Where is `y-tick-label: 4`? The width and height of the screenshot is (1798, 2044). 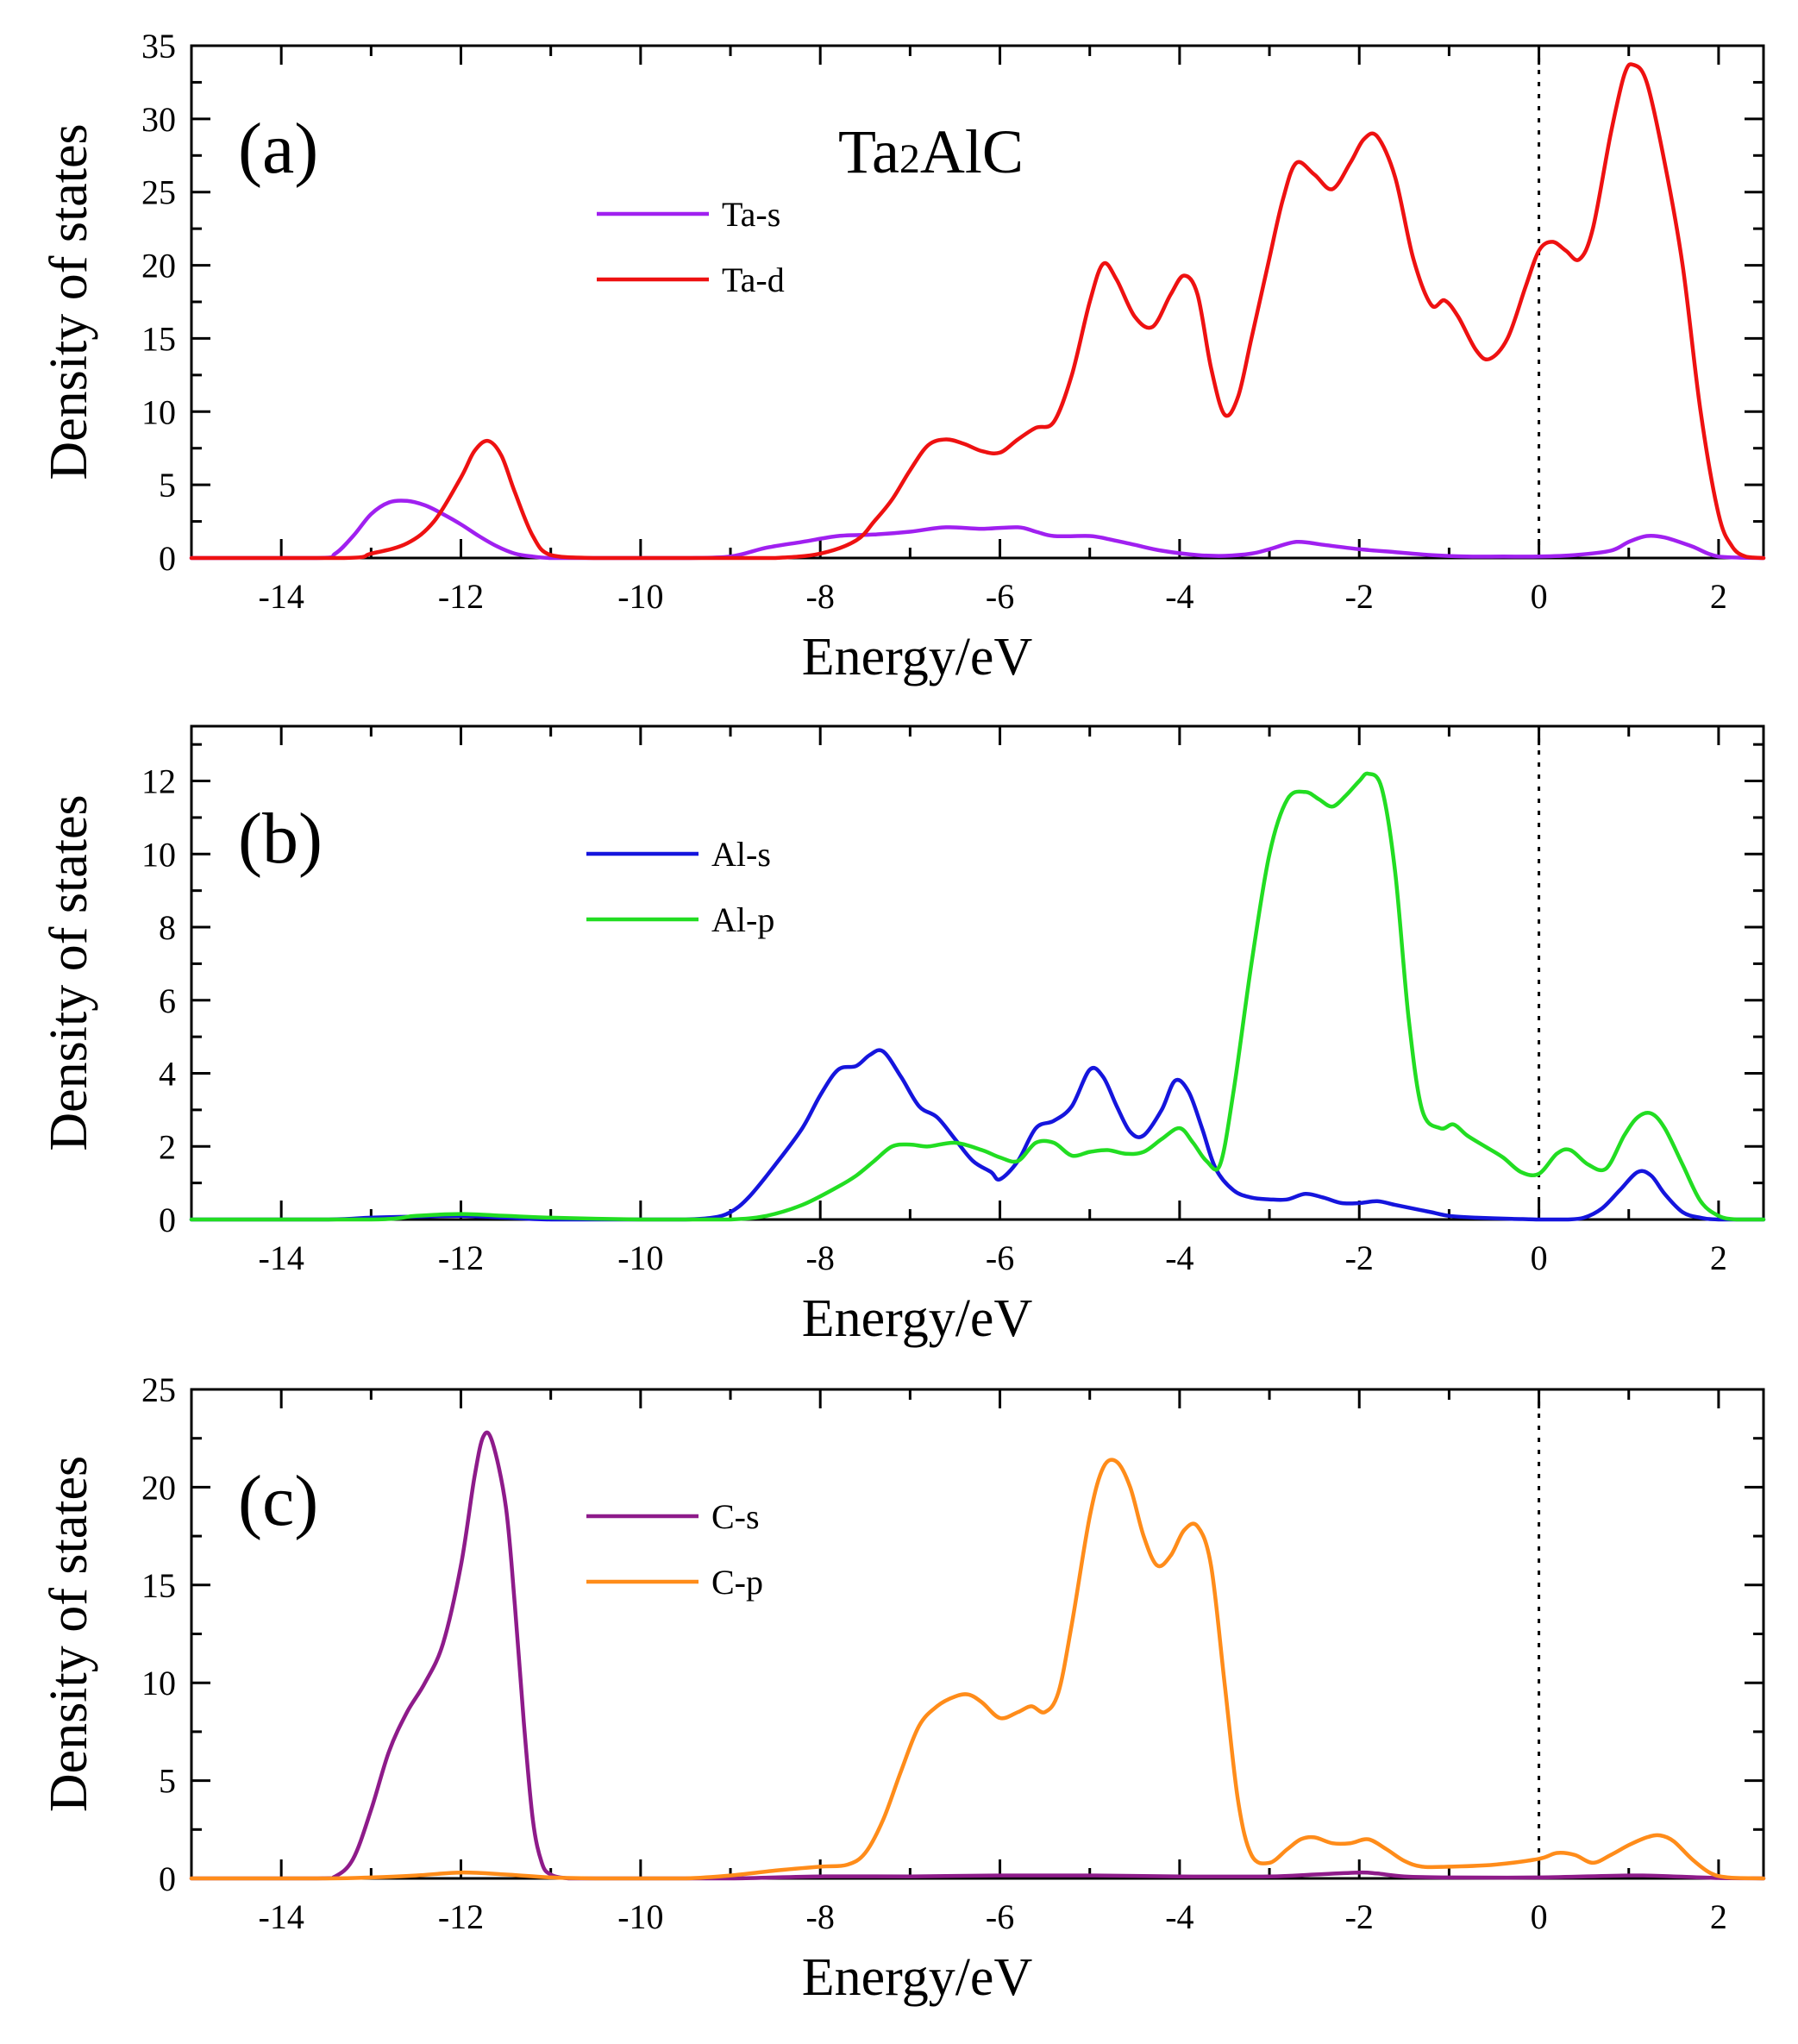
y-tick-label: 4 is located at coordinates (167, 1074).